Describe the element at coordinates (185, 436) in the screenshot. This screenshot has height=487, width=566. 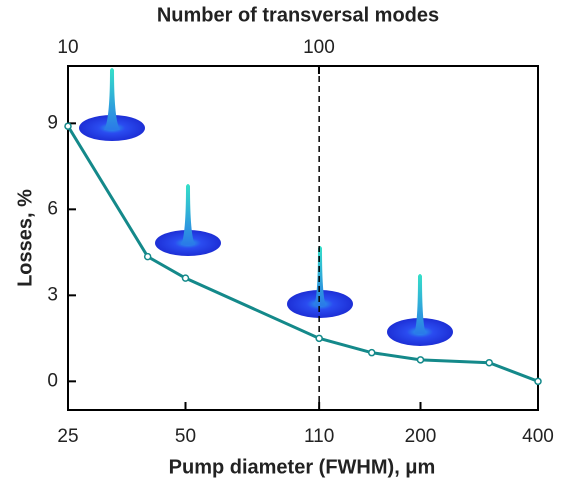
I see `x-tick-label: 50` at that location.